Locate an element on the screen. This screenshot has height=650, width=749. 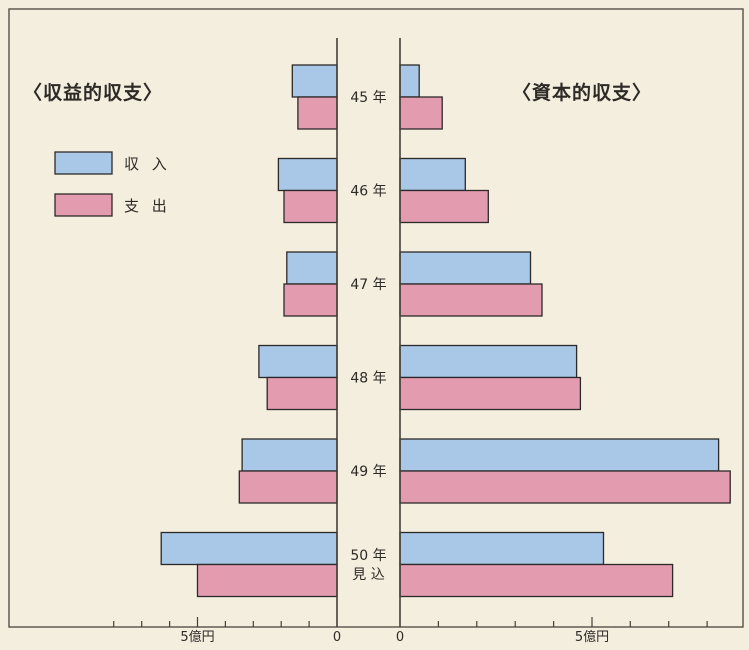
legend: 収 入 支 出 is located at coordinates (112, 184).